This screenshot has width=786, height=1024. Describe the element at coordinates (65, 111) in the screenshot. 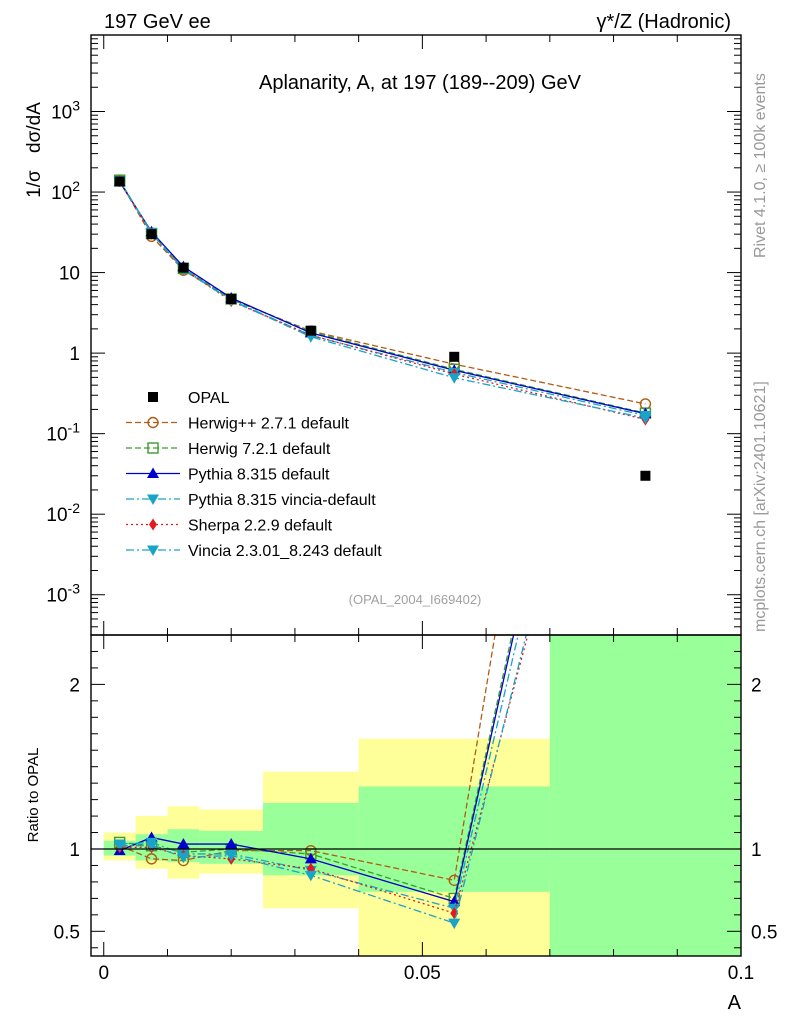

I see `y-tick-label-main-0: 10³` at that location.